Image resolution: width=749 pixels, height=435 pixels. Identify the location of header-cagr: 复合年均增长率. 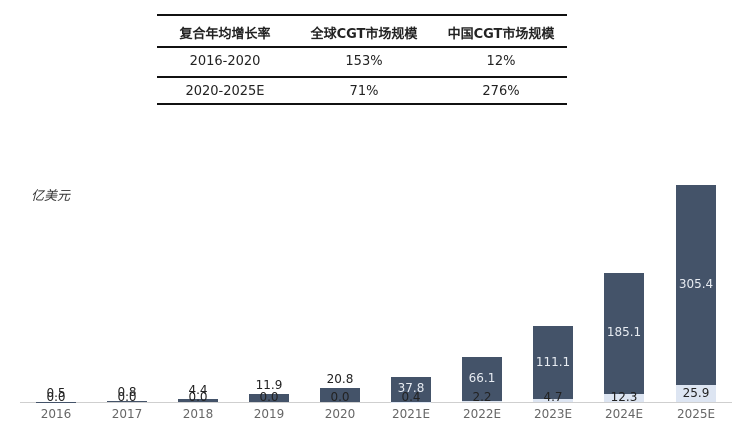
(225, 34).